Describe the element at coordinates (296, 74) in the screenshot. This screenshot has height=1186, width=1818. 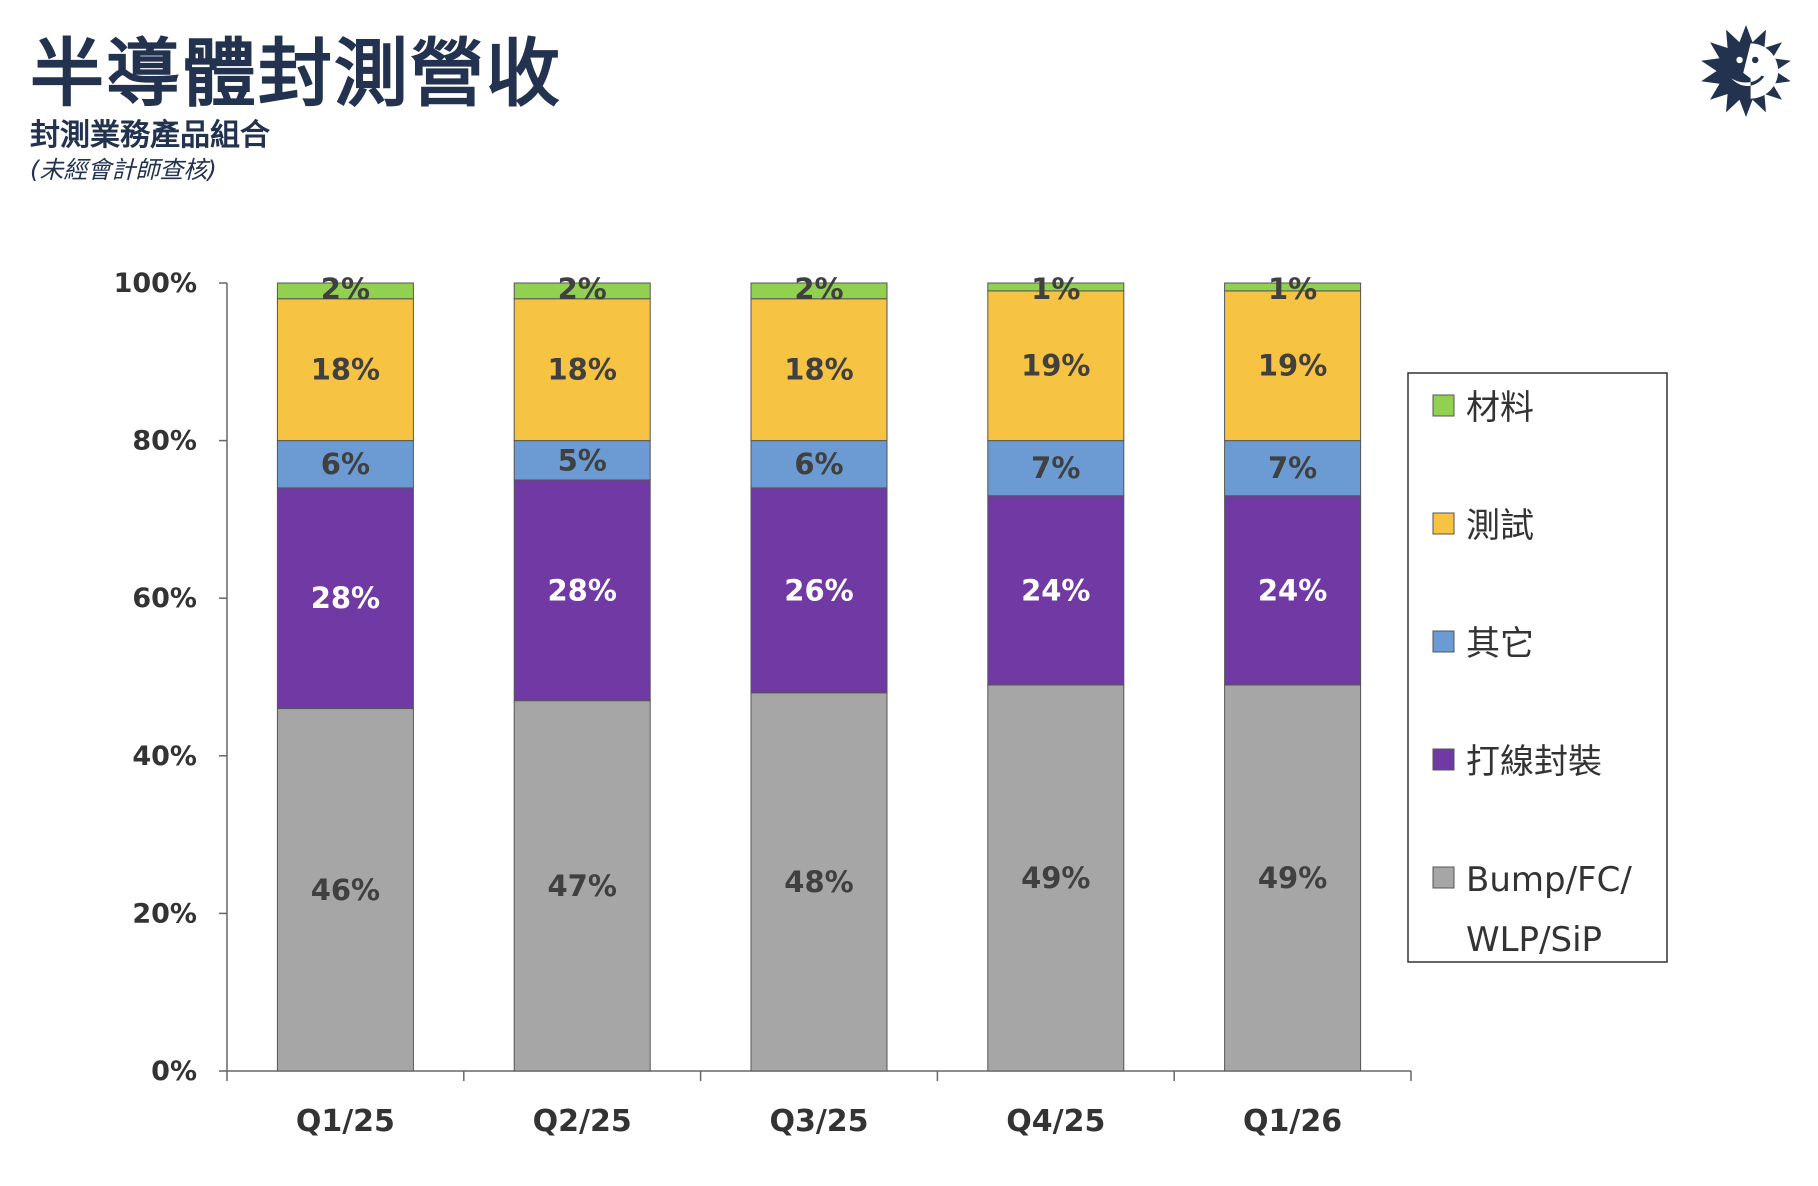
I see `page-title: 半導體封測營收` at that location.